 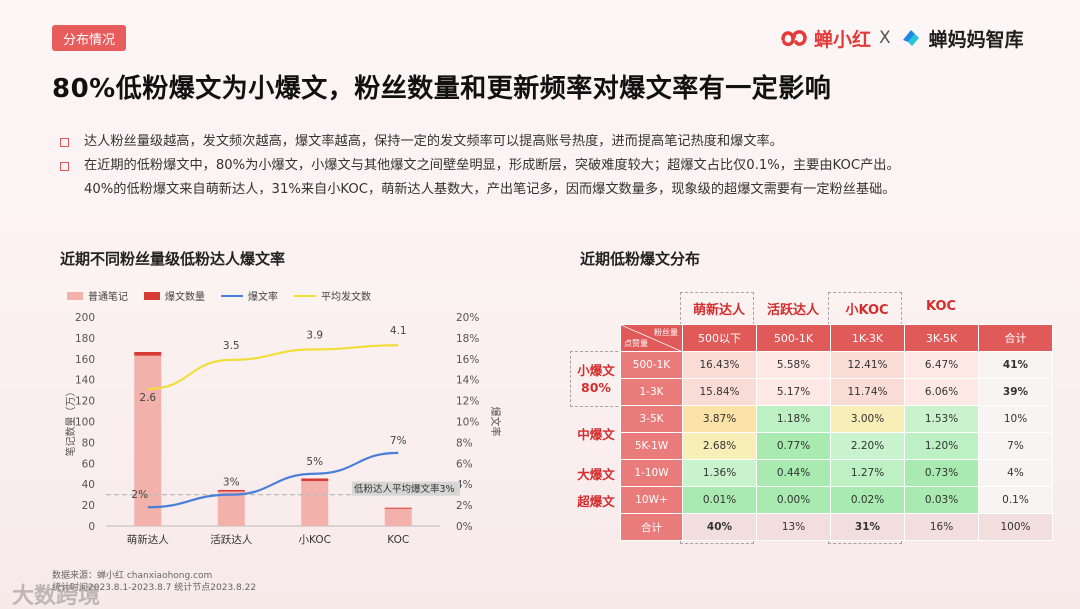 I want to click on col-group-label: 小KOC, so click(x=867, y=310).